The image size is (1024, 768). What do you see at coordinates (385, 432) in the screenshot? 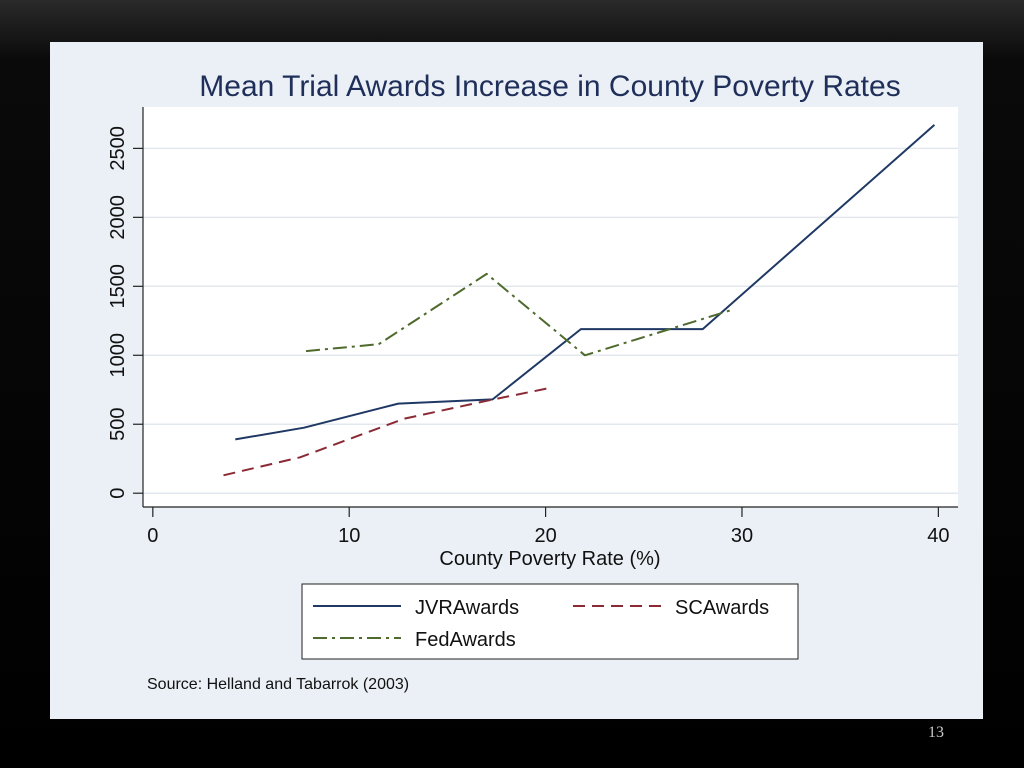
I see `series-line-scawards` at bounding box center [385, 432].